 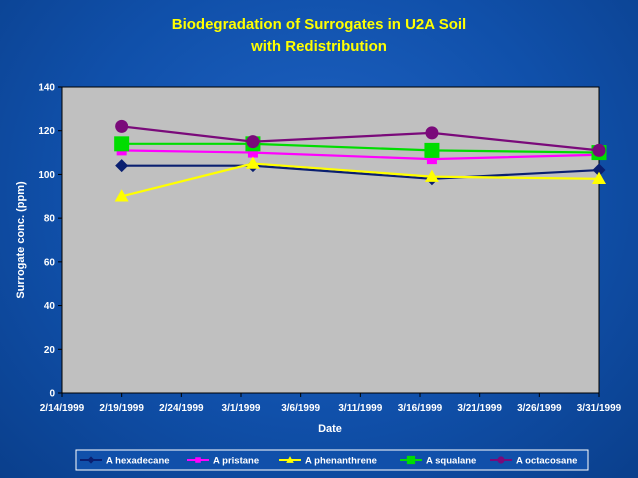 I want to click on x-tick-label: 3/21/1999, so click(x=479, y=408).